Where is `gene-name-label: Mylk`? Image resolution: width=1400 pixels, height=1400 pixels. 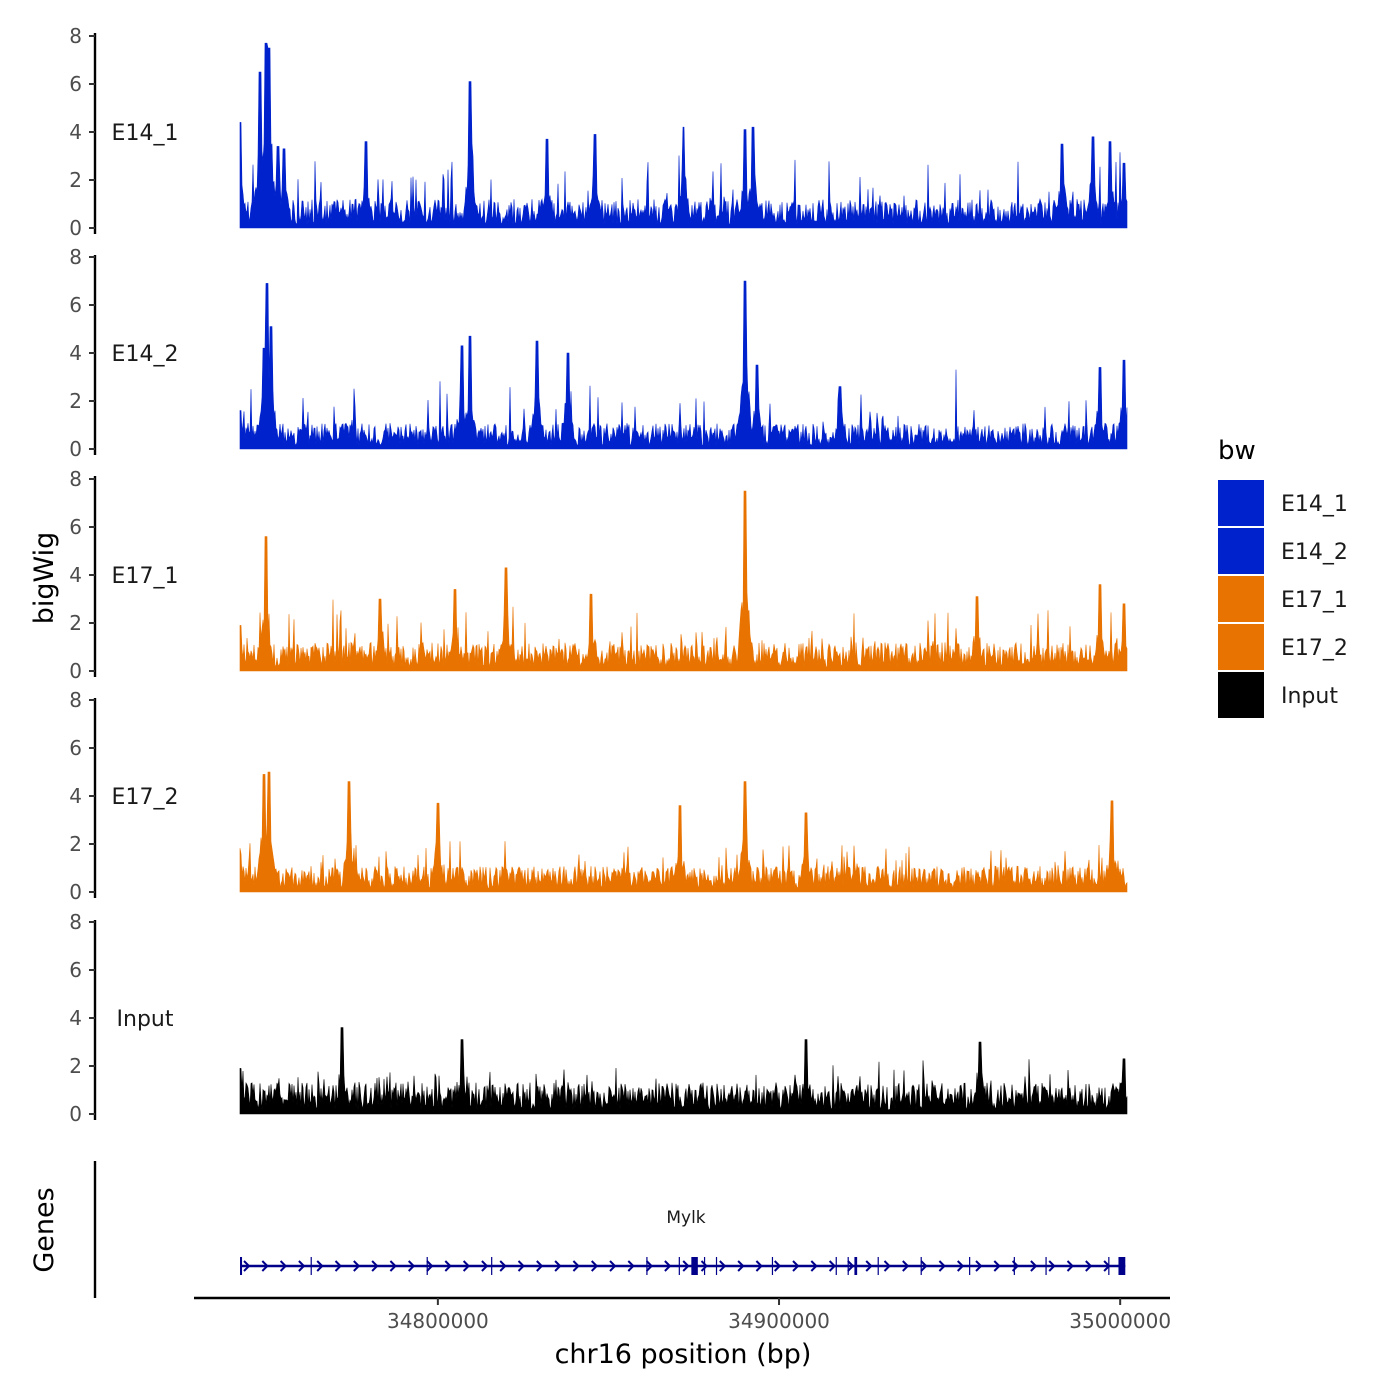 gene-name-label: Mylk is located at coordinates (685, 1218).